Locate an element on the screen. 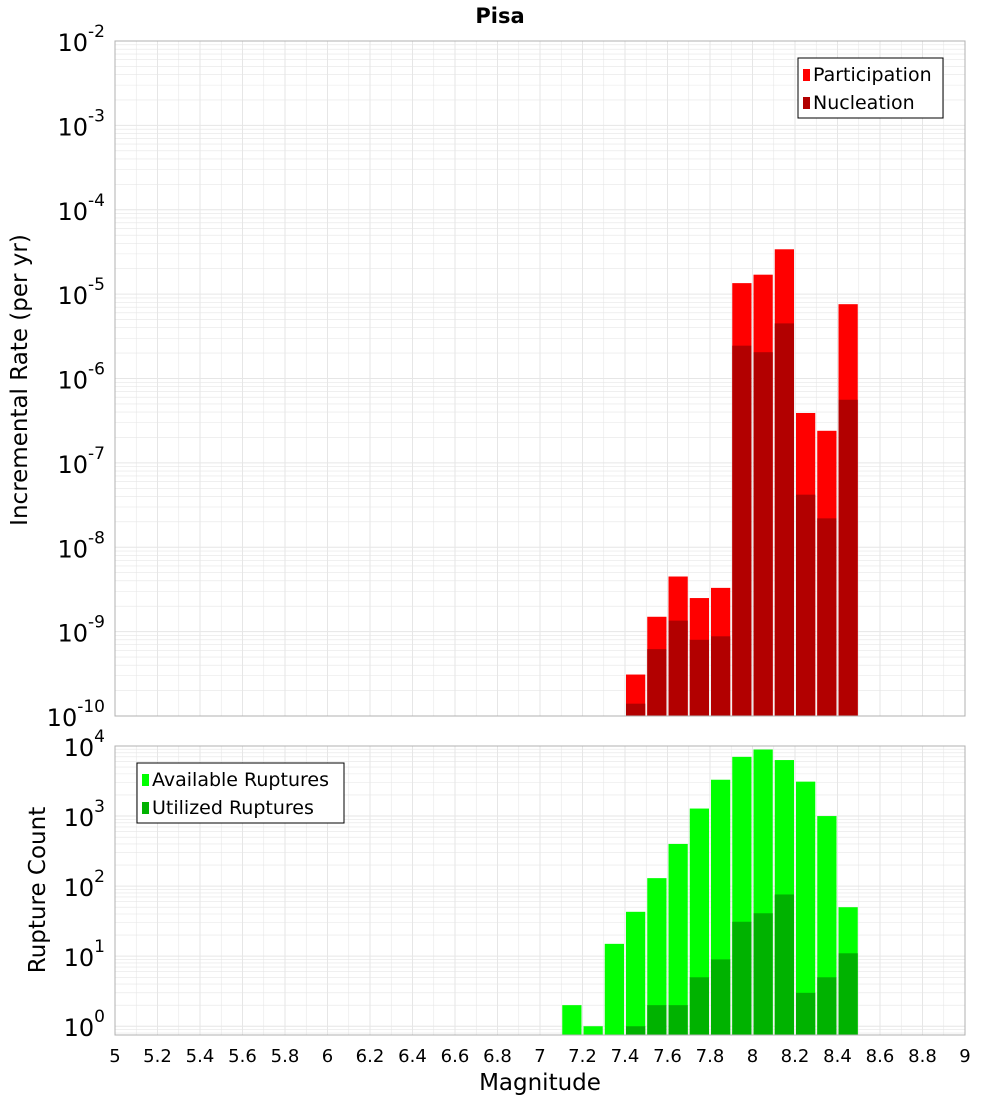  x-tick-label: 7.6 is located at coordinates (667, 1056).